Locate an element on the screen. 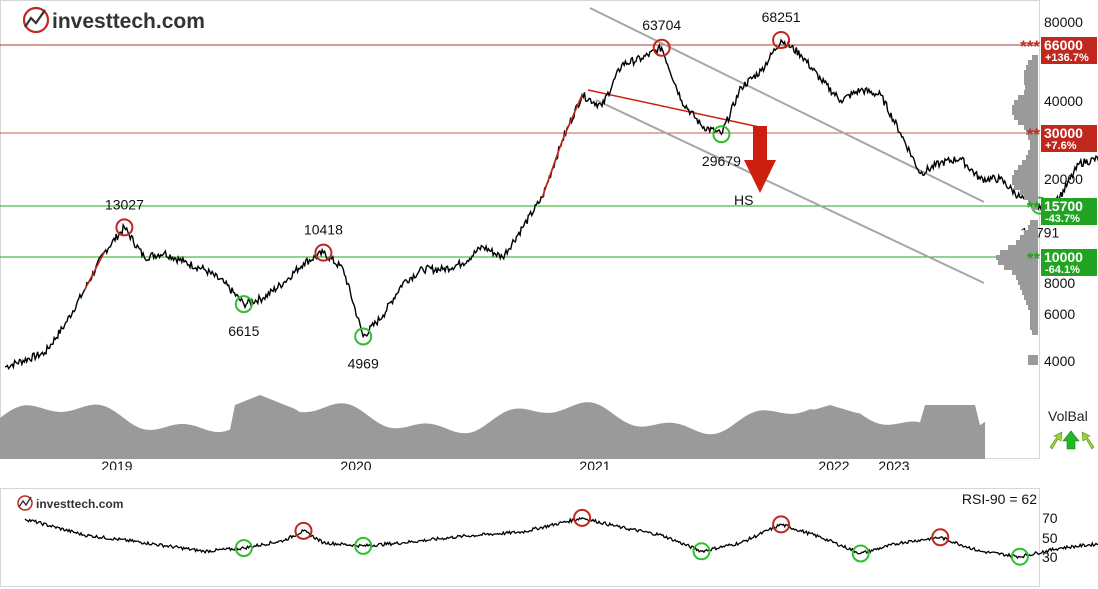 The width and height of the screenshot is (1098, 589). y-axis-ticks: 80000 40000 20000 8000 6000 4000 is located at coordinates (1063, 191).